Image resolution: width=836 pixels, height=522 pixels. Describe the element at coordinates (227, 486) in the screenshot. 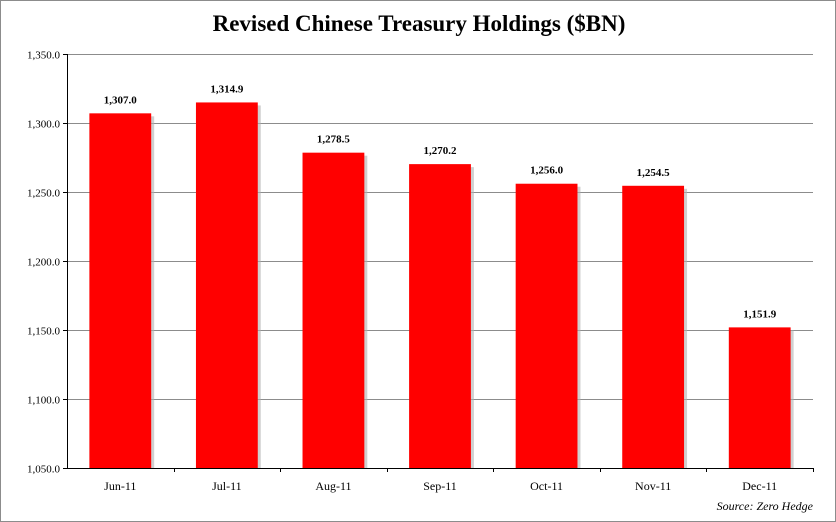

I see `x-tick-label: Jul-11` at that location.